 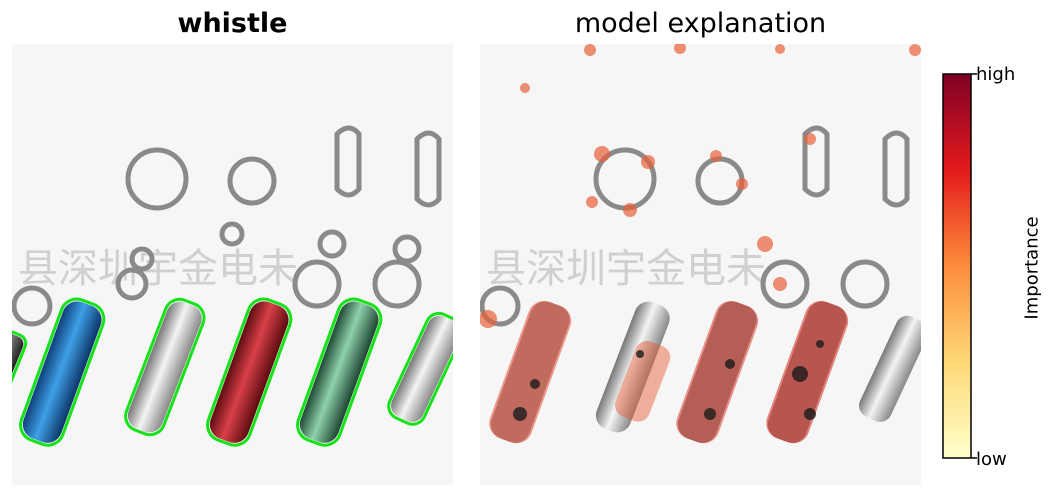 What do you see at coordinates (1032, 268) in the screenshot?
I see `colorbar-title: Importance` at bounding box center [1032, 268].